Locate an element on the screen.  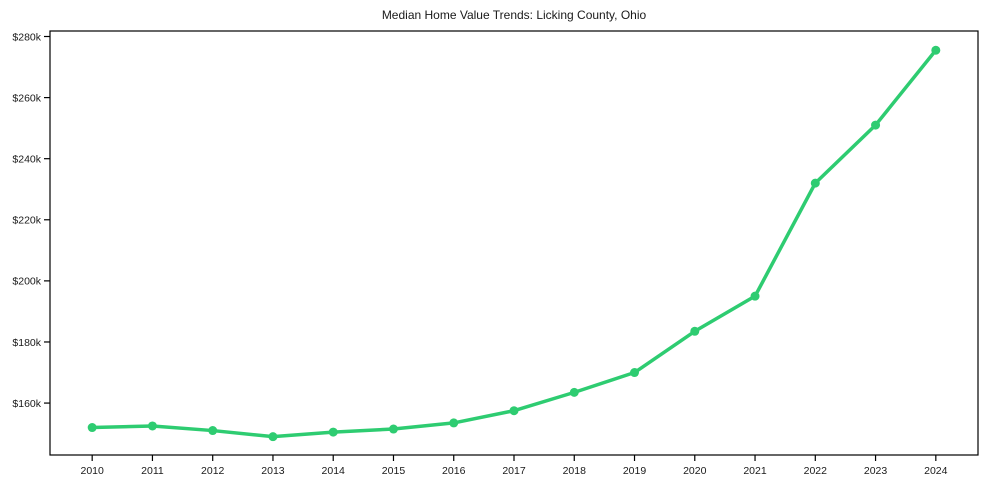
x-tick-label: 2020 is located at coordinates (695, 471).